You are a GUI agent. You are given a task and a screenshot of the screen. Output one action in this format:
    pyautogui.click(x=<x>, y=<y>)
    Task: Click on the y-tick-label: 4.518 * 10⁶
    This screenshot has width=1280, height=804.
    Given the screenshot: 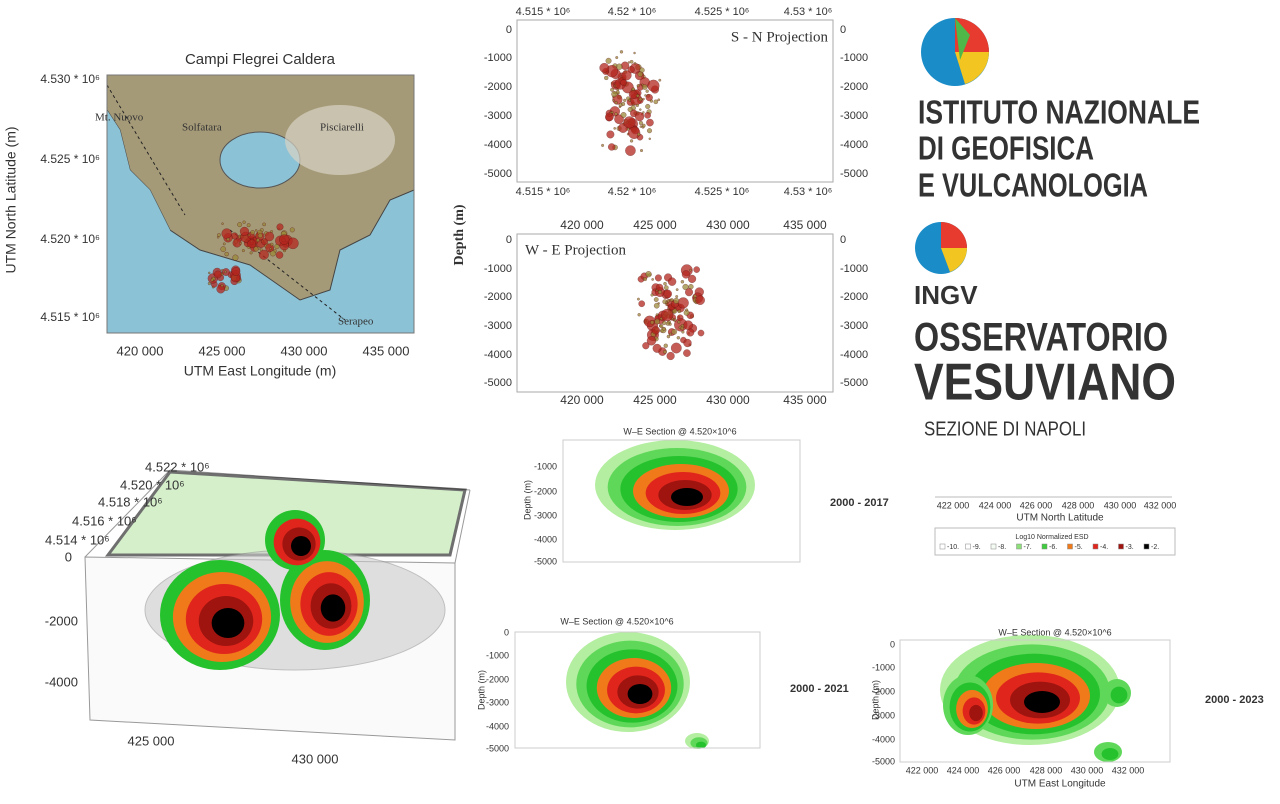 What is the action you would take?
    pyautogui.click(x=130, y=501)
    